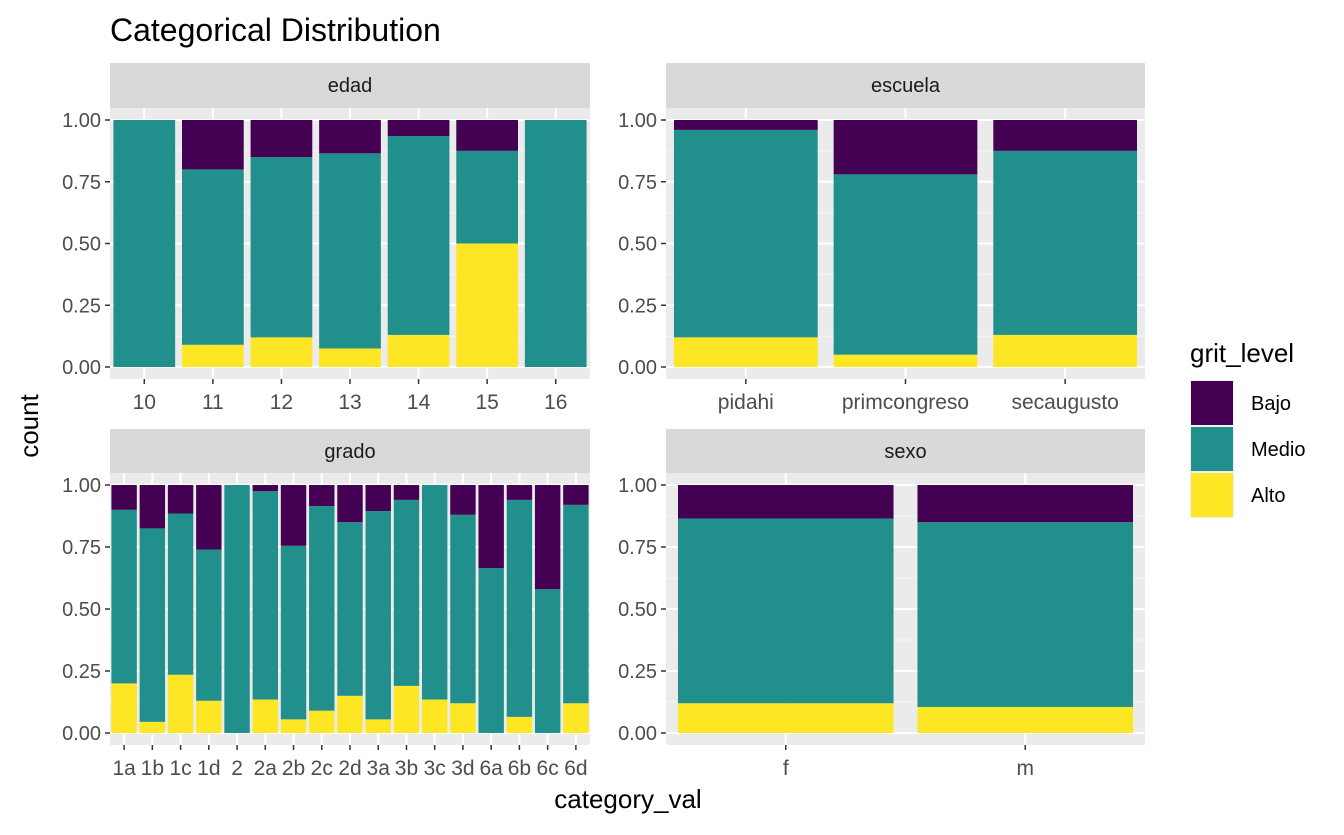 This screenshot has width=1344, height=835. I want to click on legend-label-alto: Alto, so click(1268, 496).